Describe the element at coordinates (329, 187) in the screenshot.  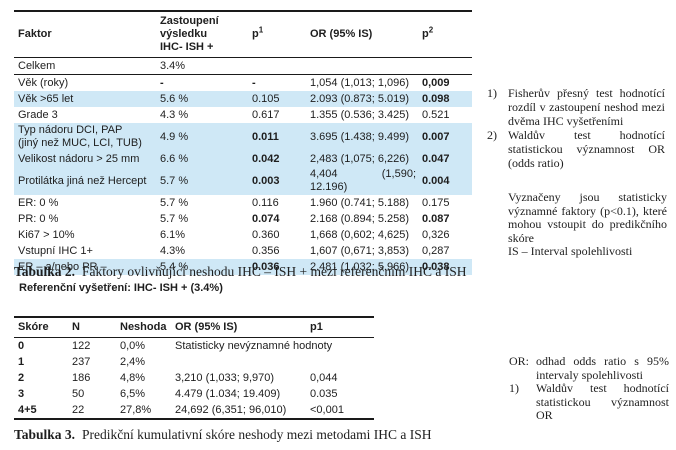
I see `or-value-part3: 12.196)` at that location.